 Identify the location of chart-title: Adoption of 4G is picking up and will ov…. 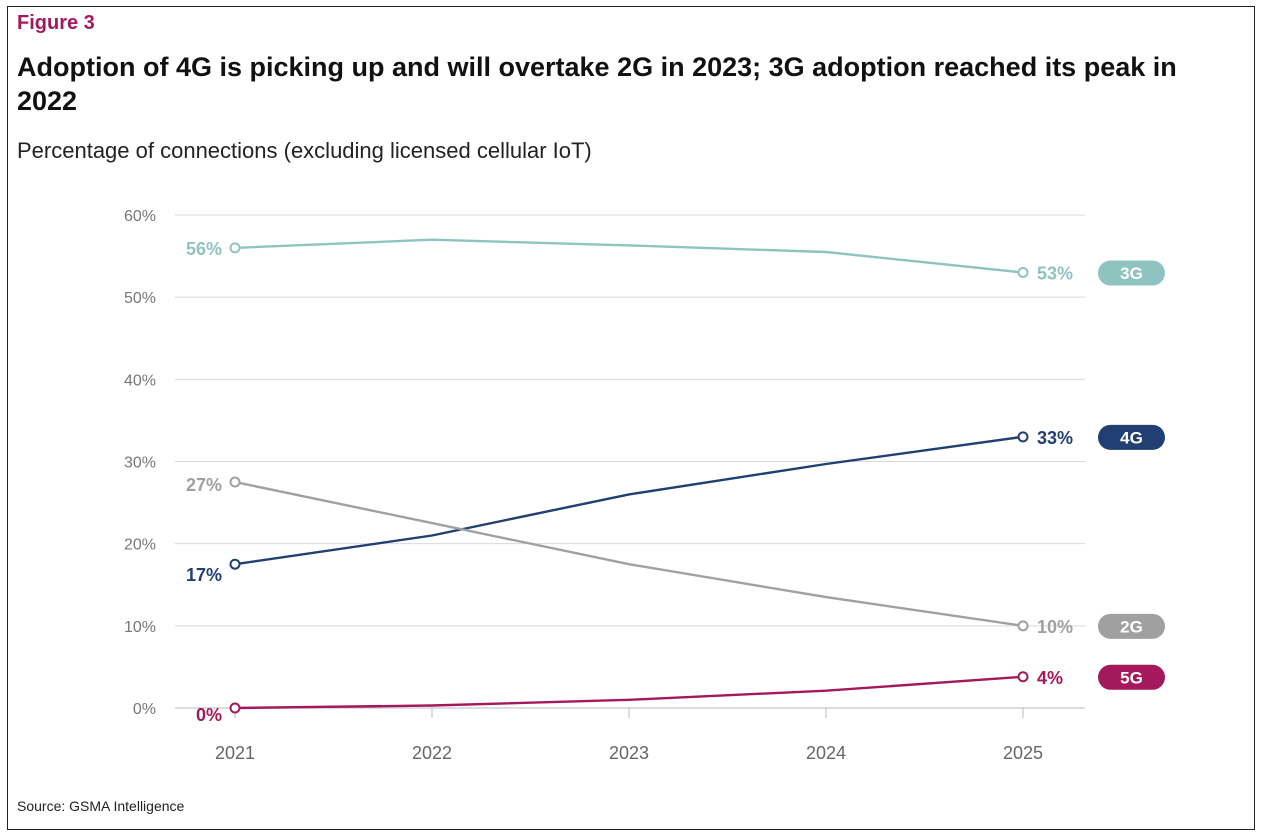
(597, 84).